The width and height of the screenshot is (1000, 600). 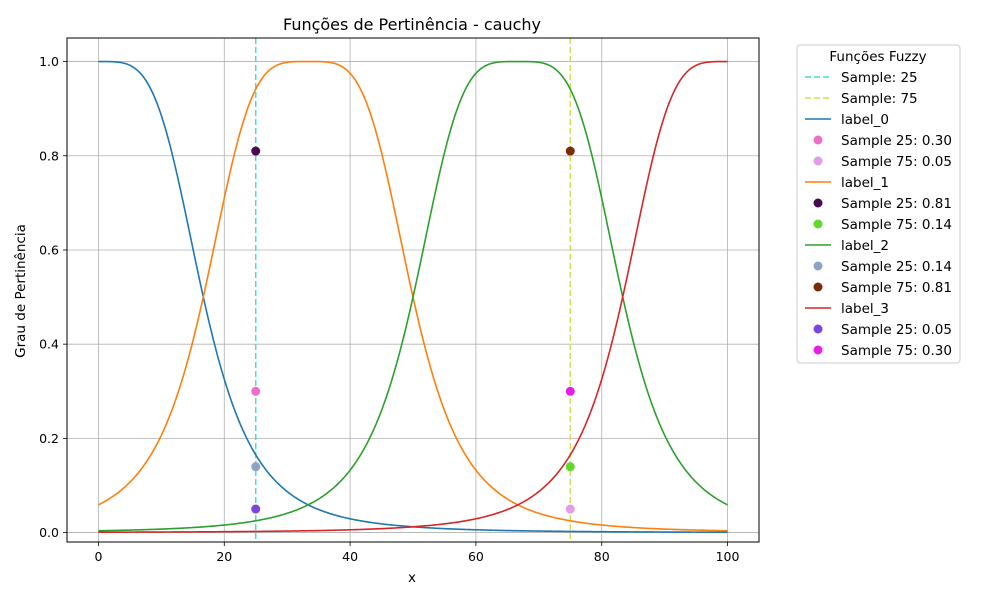 I want to click on legend-item: label_1, so click(x=847, y=183).